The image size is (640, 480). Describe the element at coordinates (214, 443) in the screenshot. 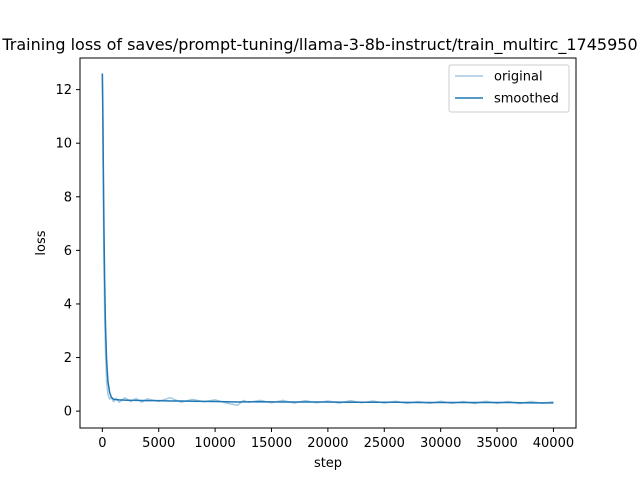

I see `x-tick-label: 10000` at that location.